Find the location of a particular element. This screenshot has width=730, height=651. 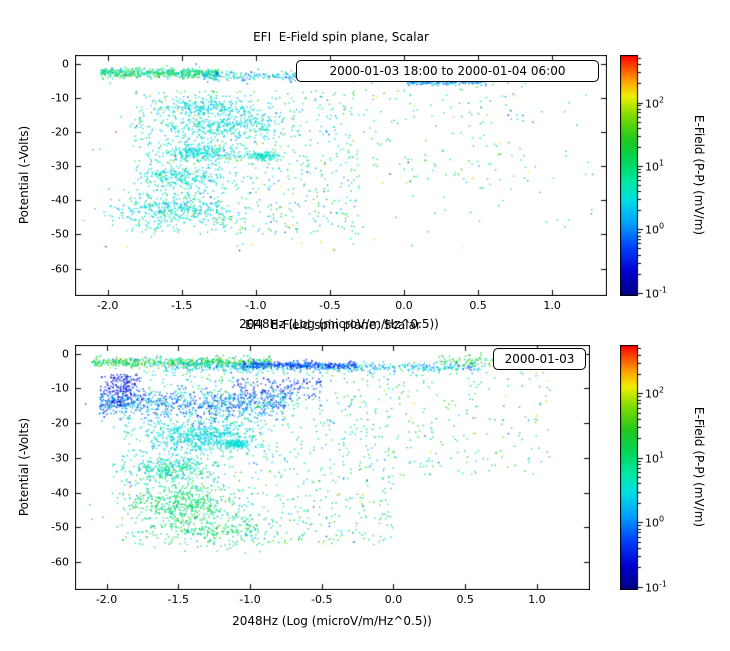

top-colorbar-label: E-Field (P-P) (mV/m) is located at coordinates (699, 175).